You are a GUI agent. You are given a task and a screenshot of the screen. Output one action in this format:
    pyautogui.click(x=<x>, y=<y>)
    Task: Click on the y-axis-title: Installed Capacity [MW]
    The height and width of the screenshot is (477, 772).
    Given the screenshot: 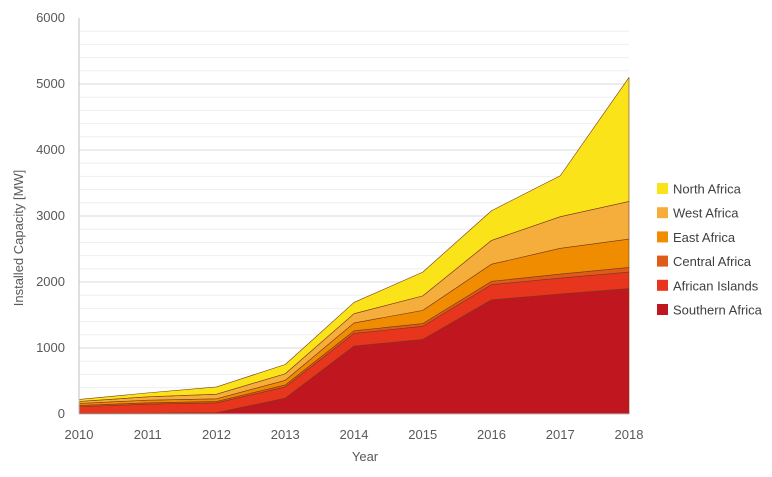 What is the action you would take?
    pyautogui.click(x=18, y=238)
    